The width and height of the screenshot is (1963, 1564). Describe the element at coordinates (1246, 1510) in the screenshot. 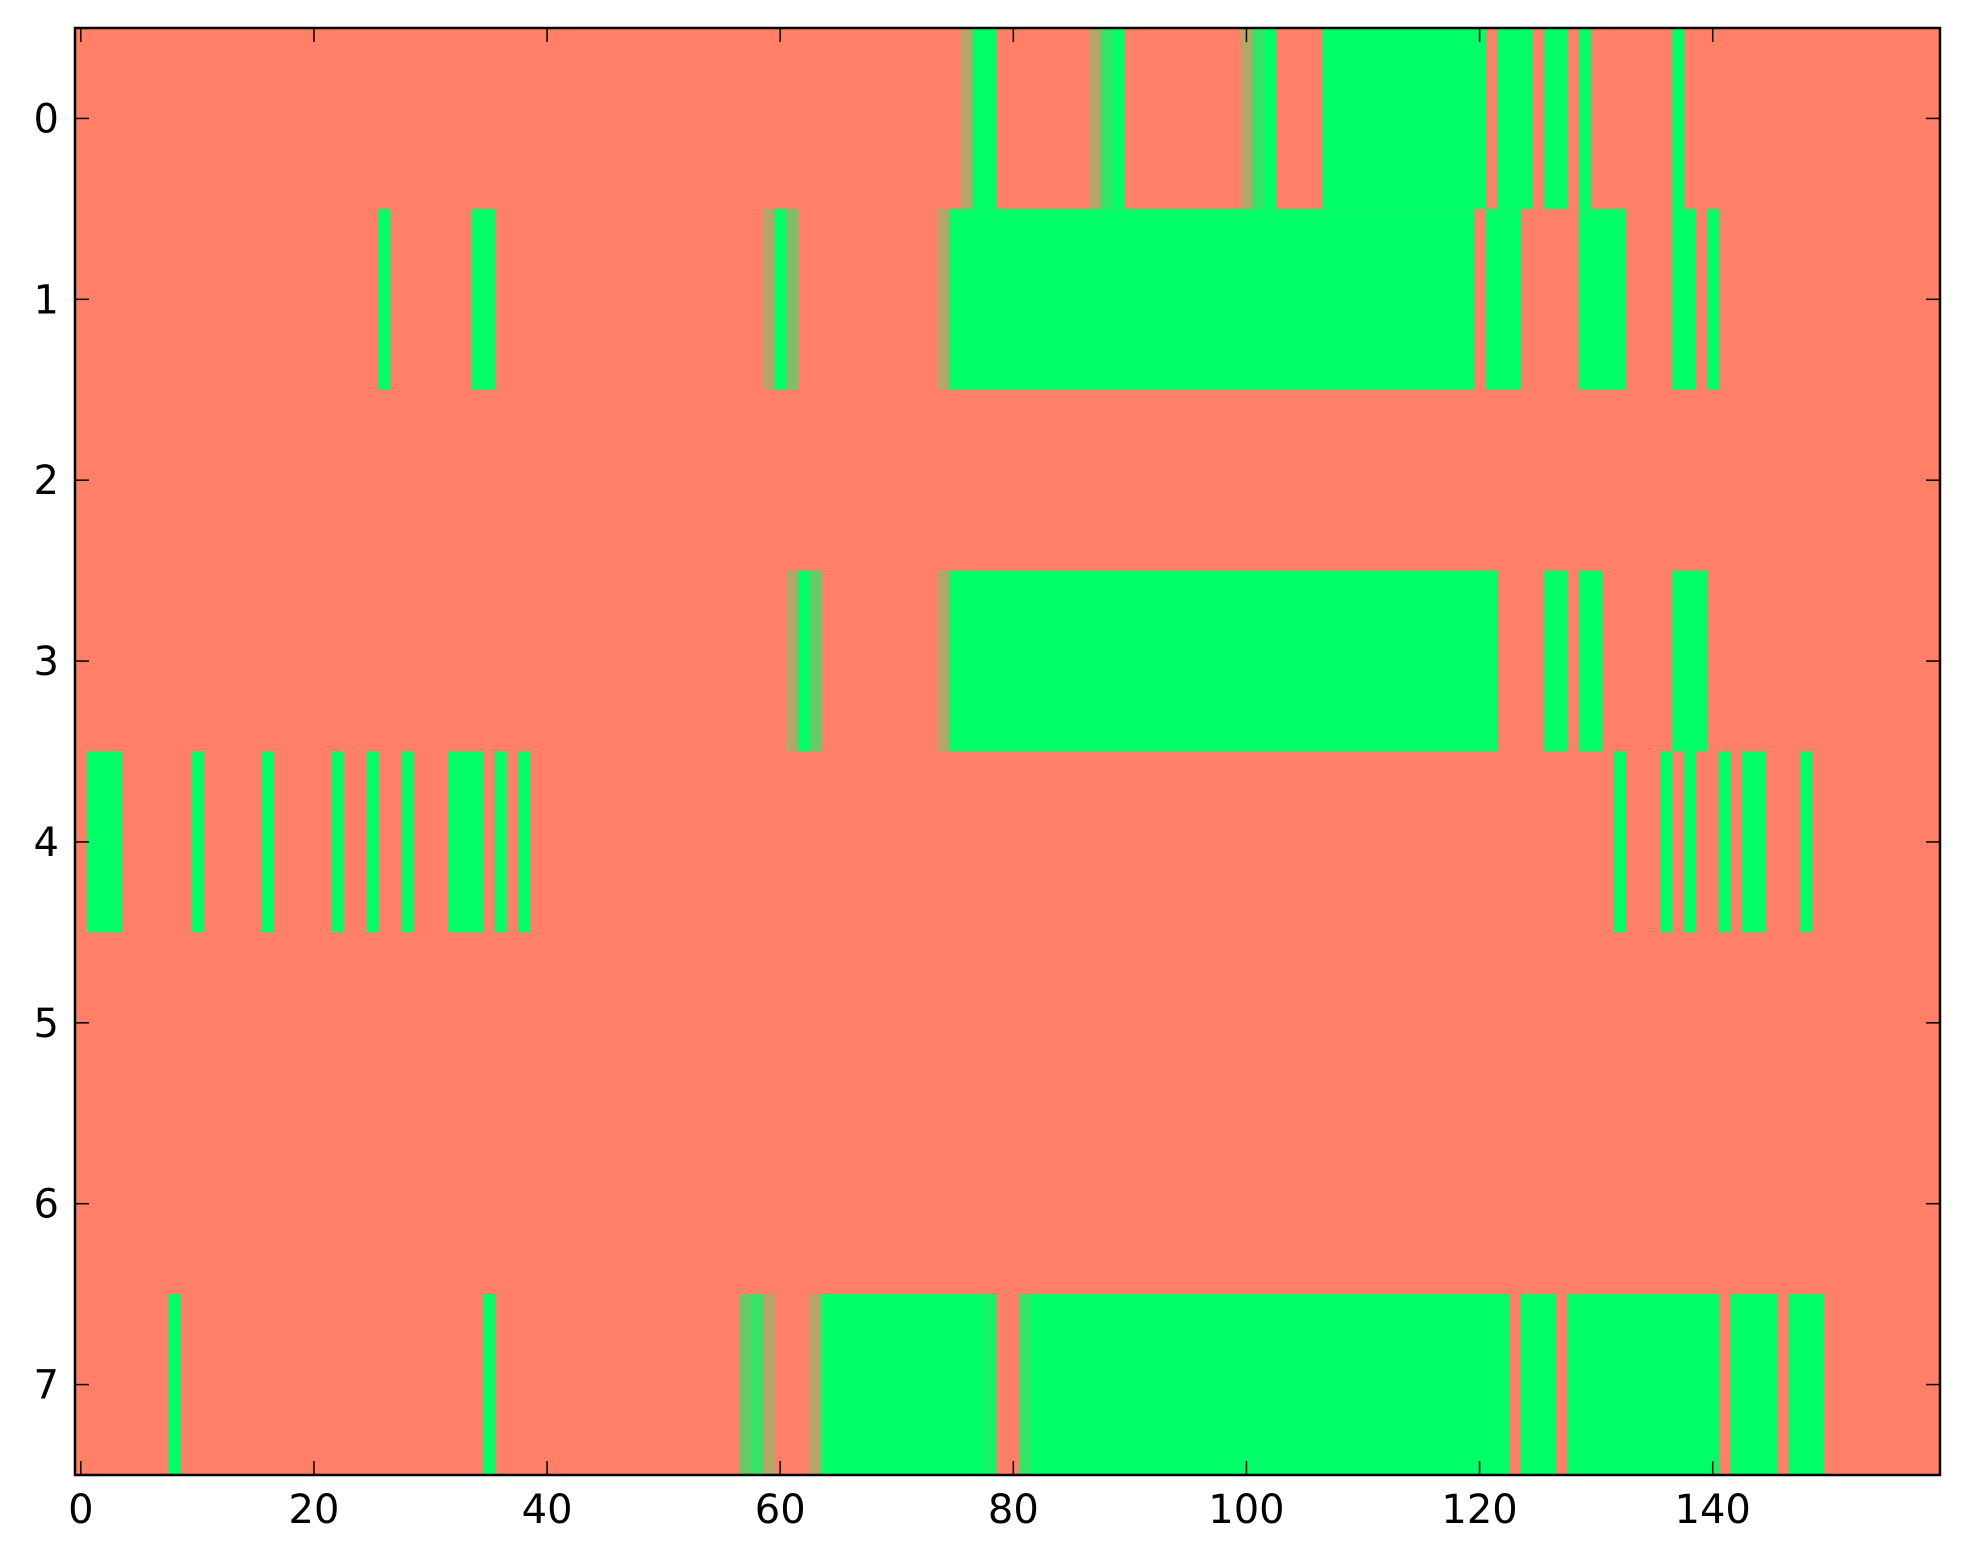

I see `x-tick-label: 100` at that location.